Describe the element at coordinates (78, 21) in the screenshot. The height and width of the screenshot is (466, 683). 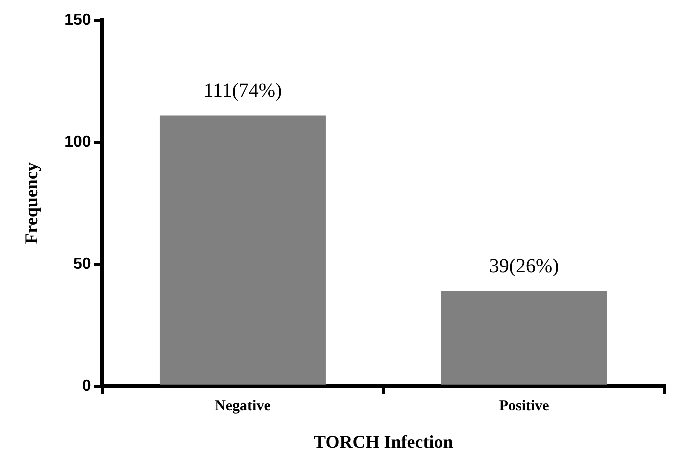
I see `y-tick-label: 150` at that location.